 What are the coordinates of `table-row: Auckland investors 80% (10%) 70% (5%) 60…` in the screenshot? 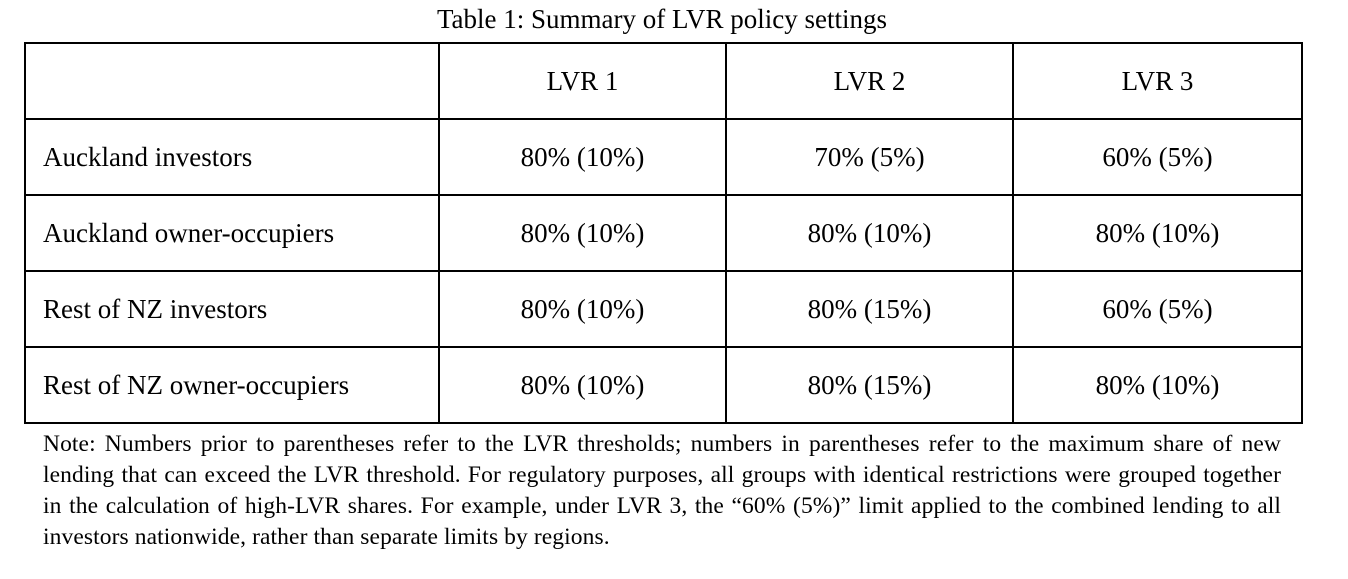 It's located at (663, 157).